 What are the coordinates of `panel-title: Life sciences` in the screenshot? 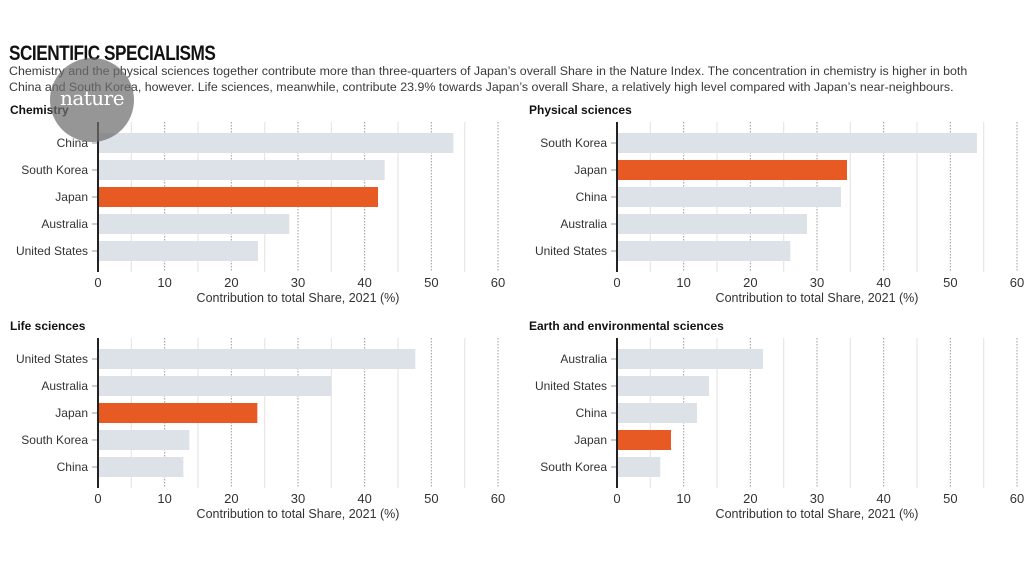 It's located at (48, 326).